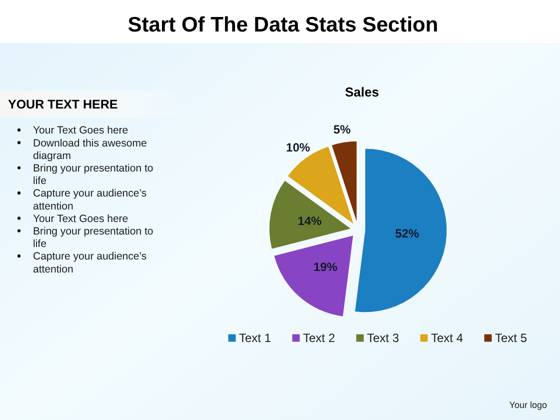 Image resolution: width=560 pixels, height=420 pixels. I want to click on text: Your logo, so click(528, 405).